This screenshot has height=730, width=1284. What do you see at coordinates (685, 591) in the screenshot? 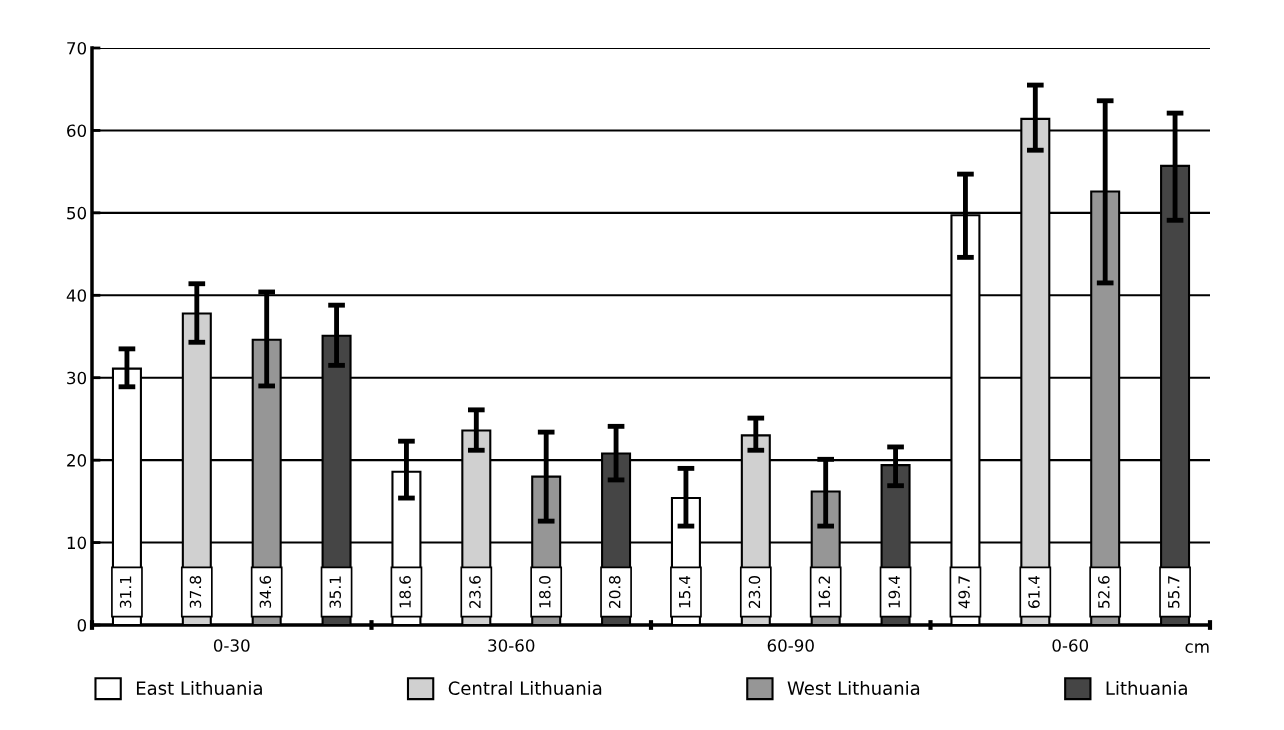
I see `data-label: 15.4` at bounding box center [685, 591].